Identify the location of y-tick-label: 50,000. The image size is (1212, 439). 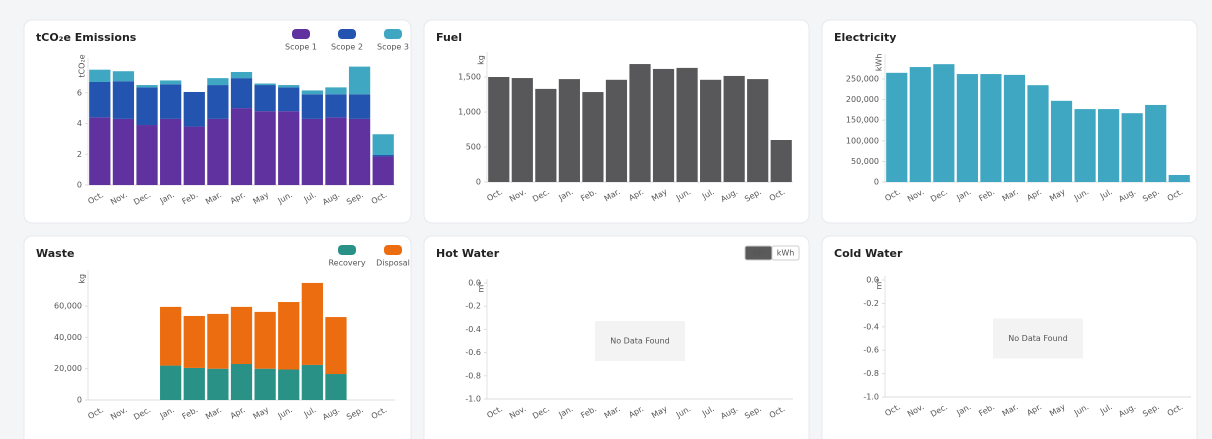
(865, 161).